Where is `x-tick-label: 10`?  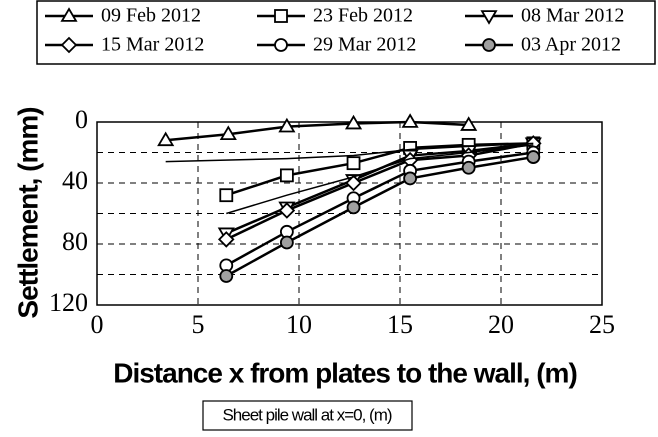
x-tick-label: 10 is located at coordinates (299, 324).